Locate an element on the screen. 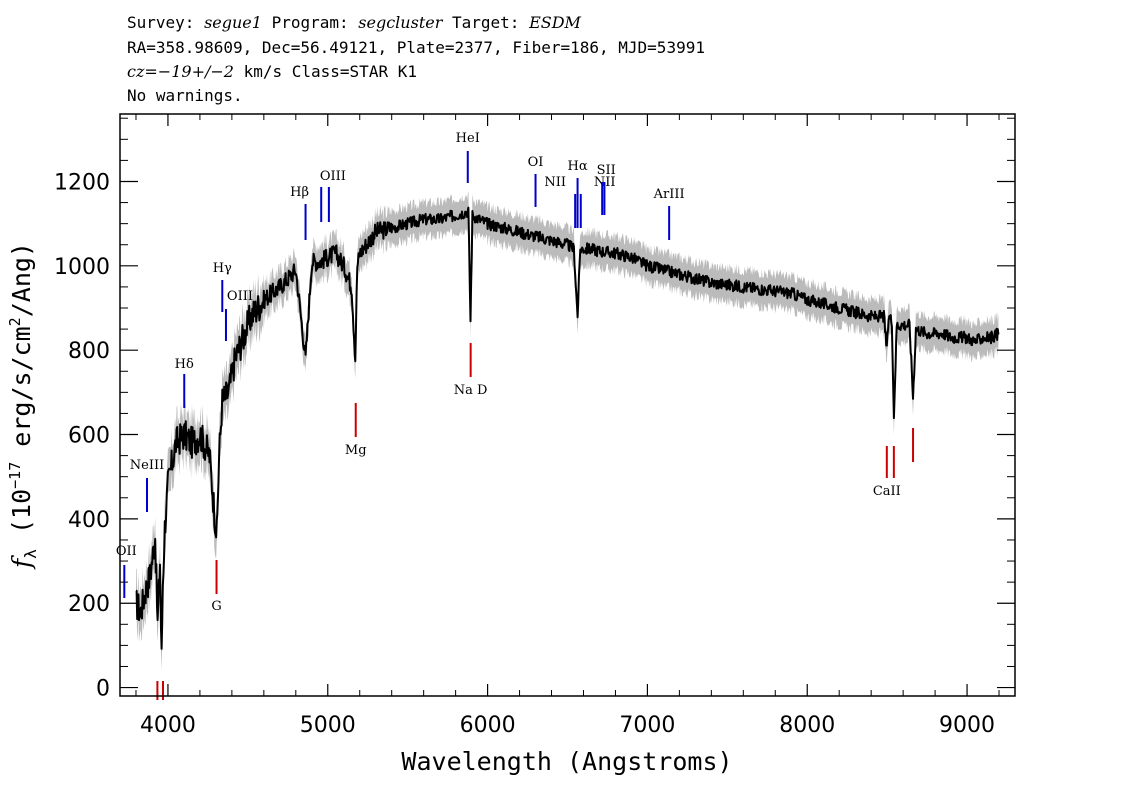 The image size is (1134, 810). emission-line-label: NeIII is located at coordinates (147, 465).